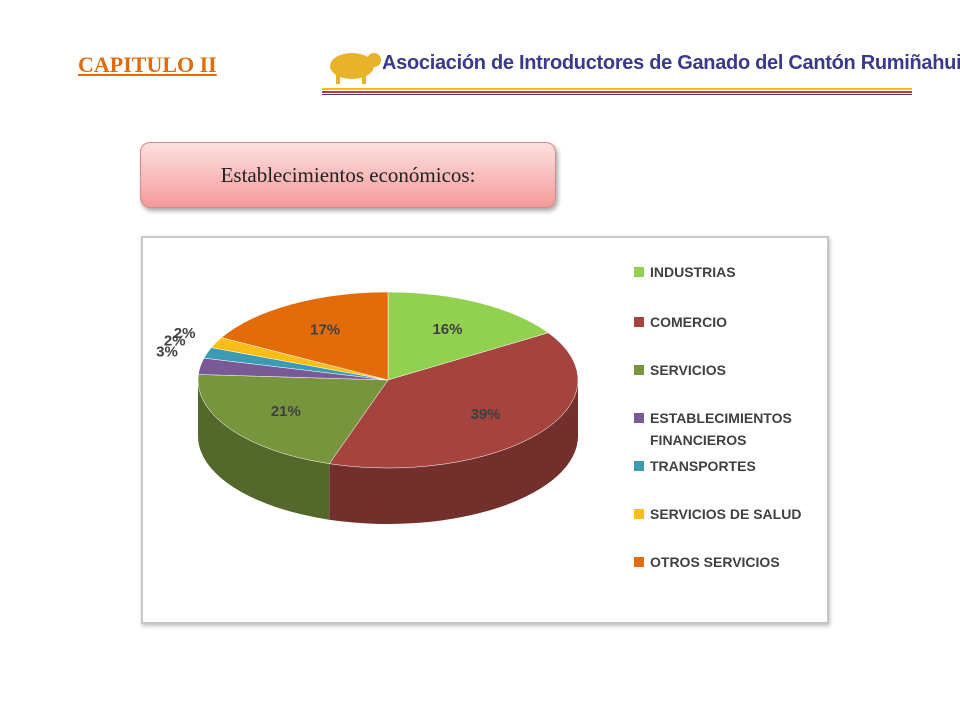  Describe the element at coordinates (447, 329) in the screenshot. I see `data-label: 16%` at that location.